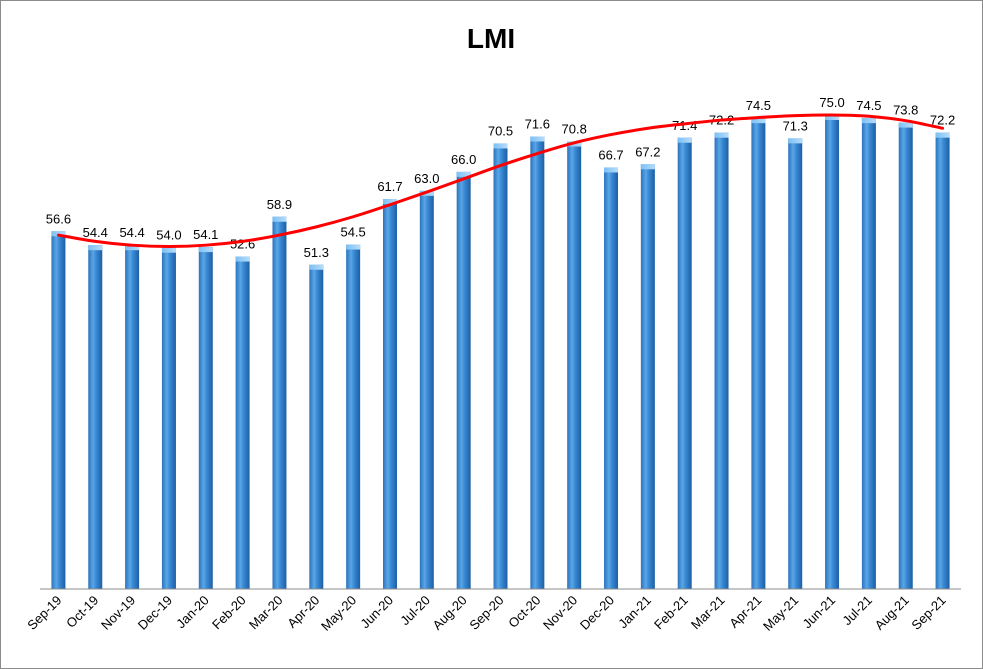 This screenshot has height=669, width=983. Describe the element at coordinates (942, 120) in the screenshot. I see `data-label: 72.2` at that location.